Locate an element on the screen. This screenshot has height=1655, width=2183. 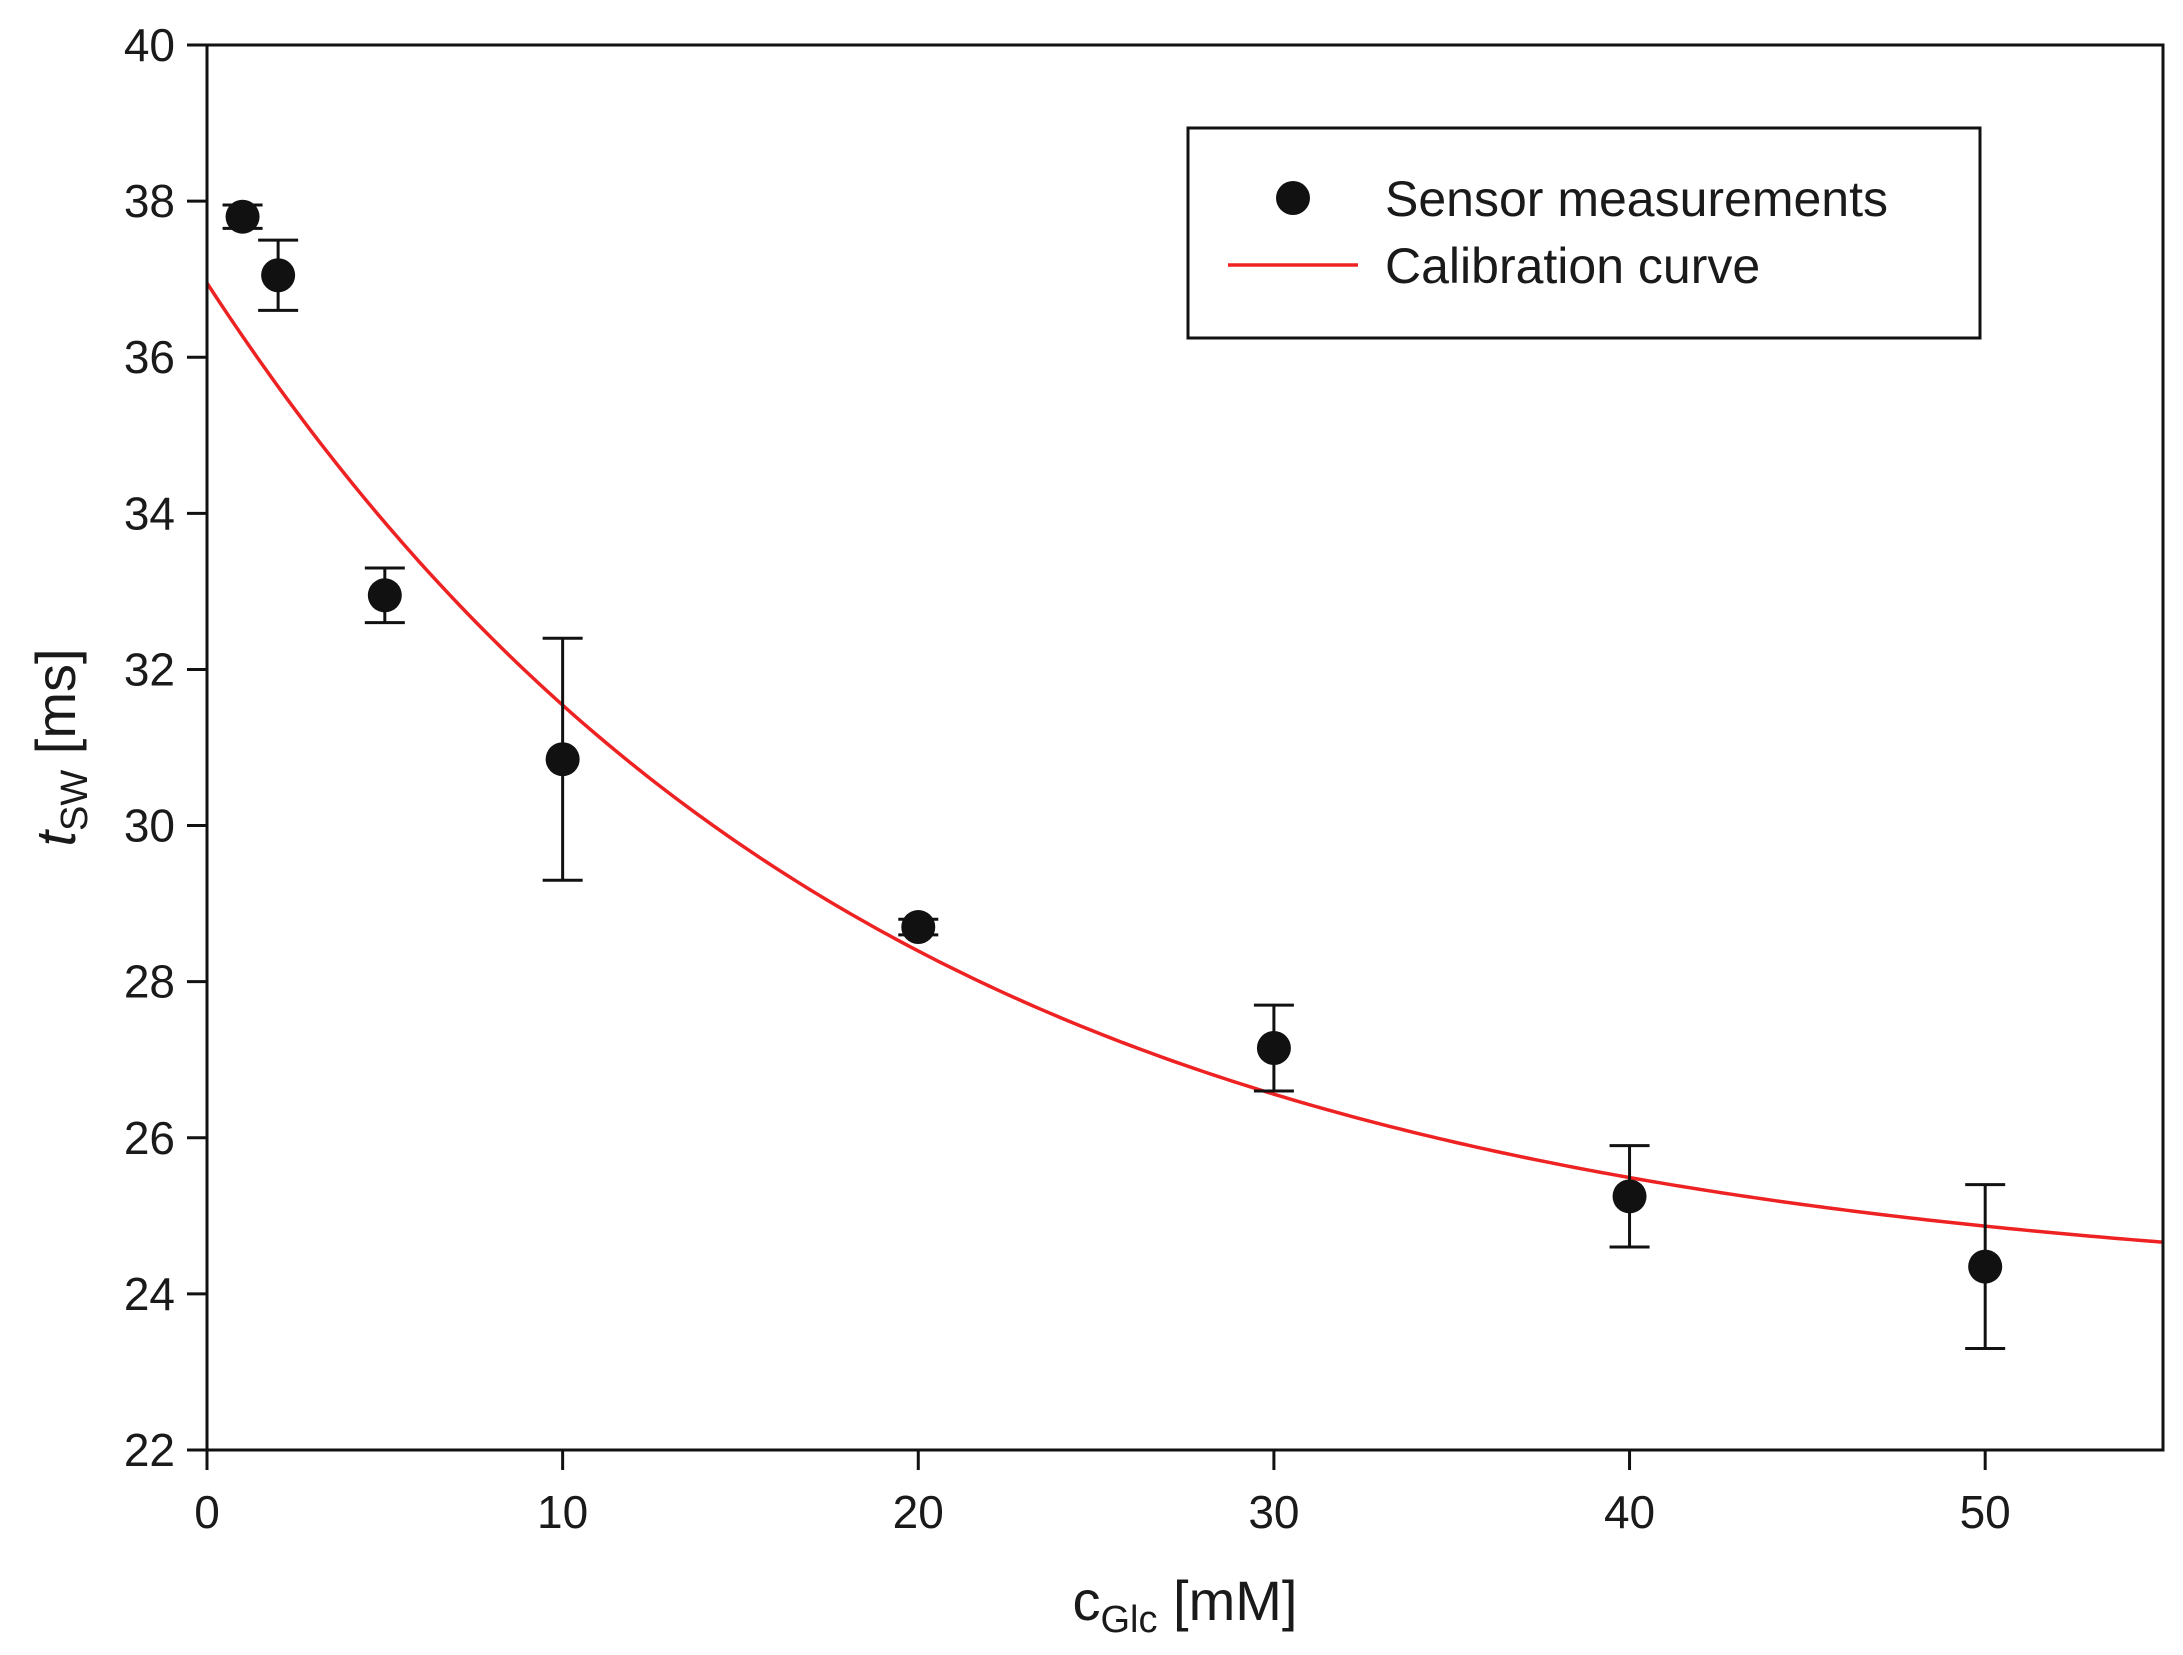
y-tick-label: 30 is located at coordinates (149, 826).